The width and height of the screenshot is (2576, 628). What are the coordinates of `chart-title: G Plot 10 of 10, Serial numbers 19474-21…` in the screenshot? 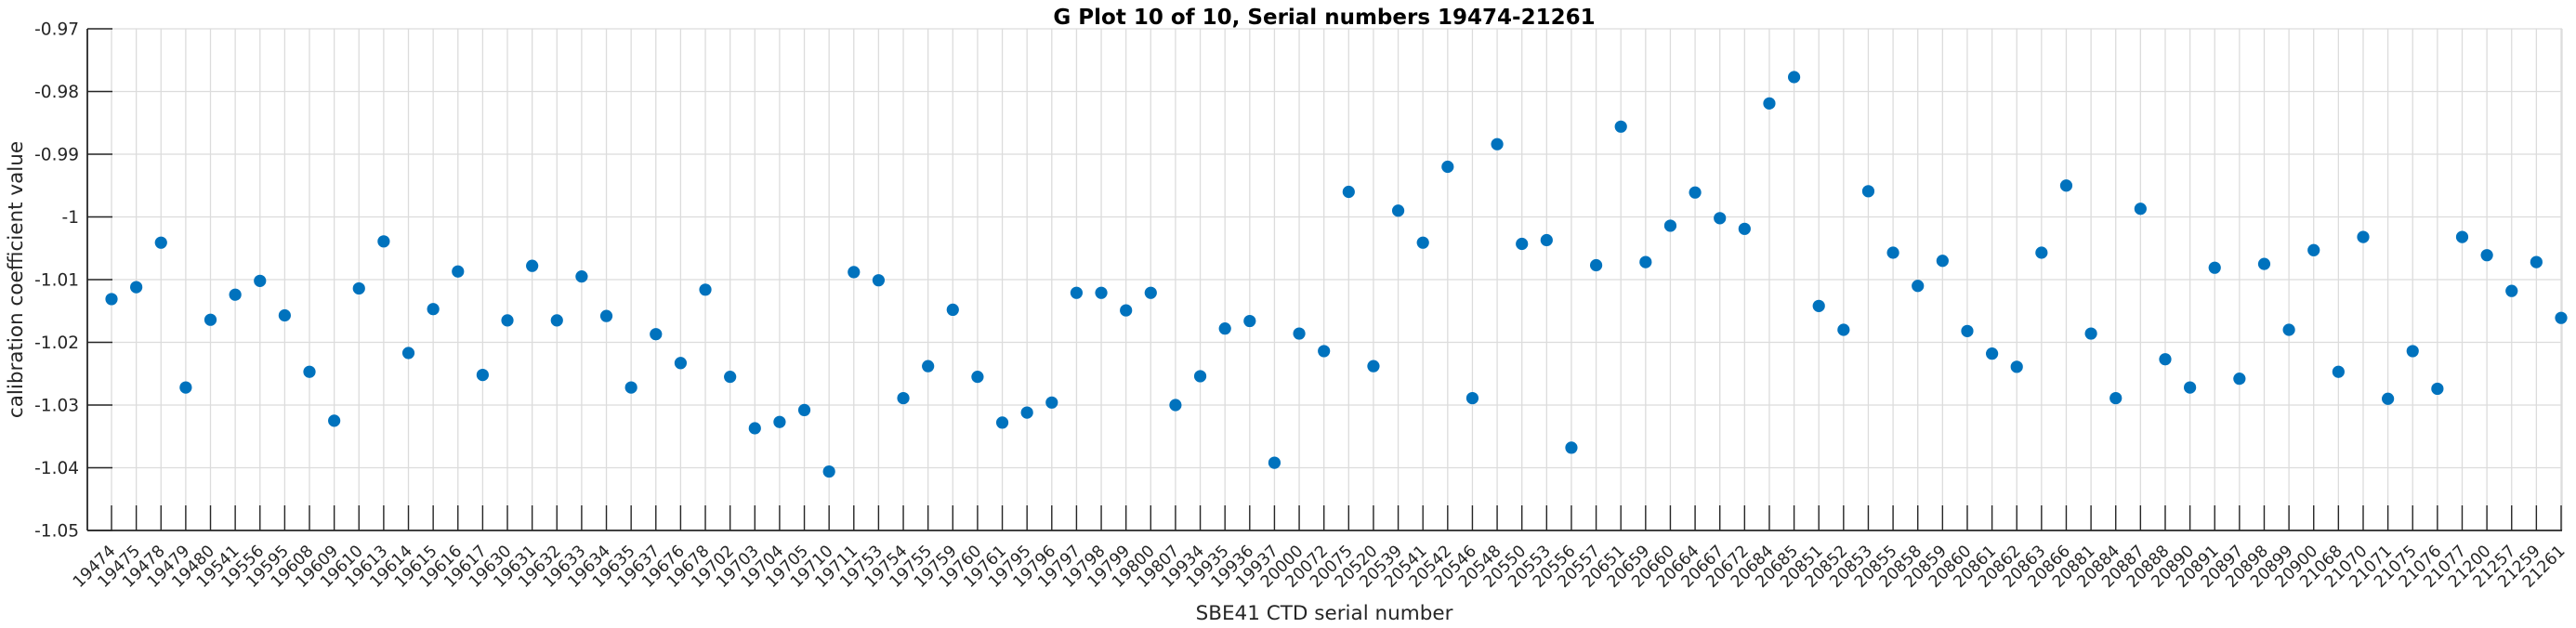 It's located at (1324, 18).